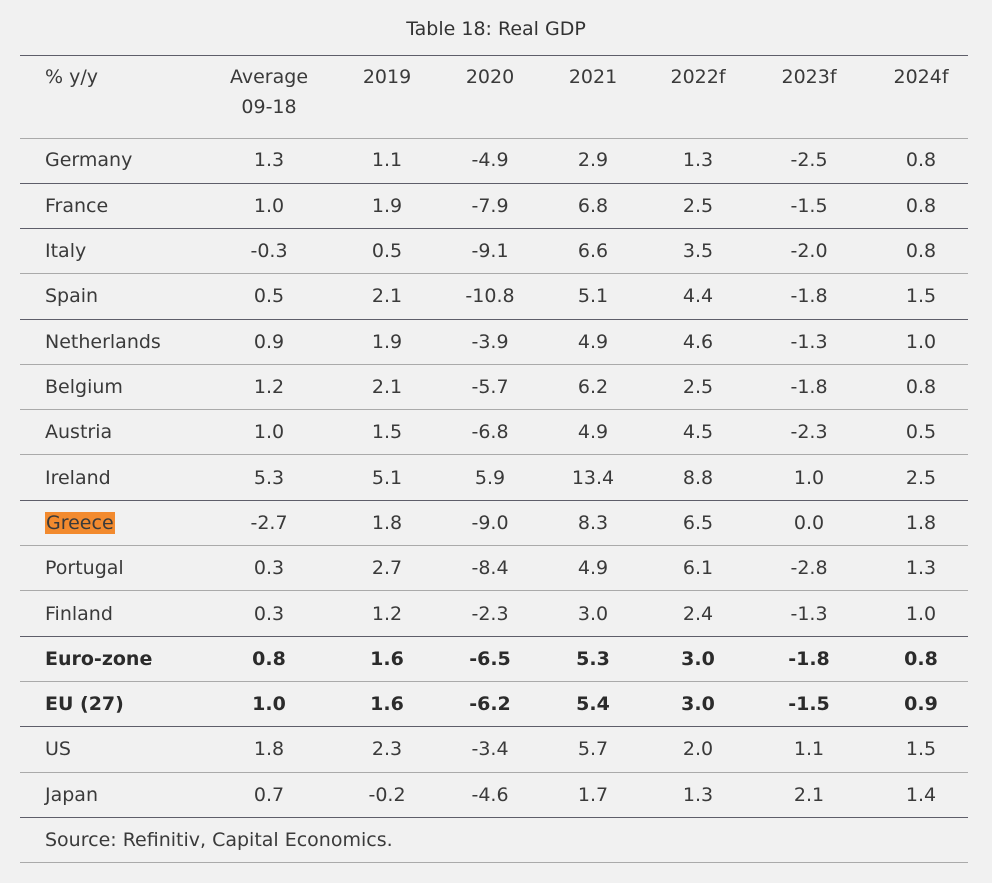  Describe the element at coordinates (269, 342) in the screenshot. I see `table-cell: 0.9` at that location.